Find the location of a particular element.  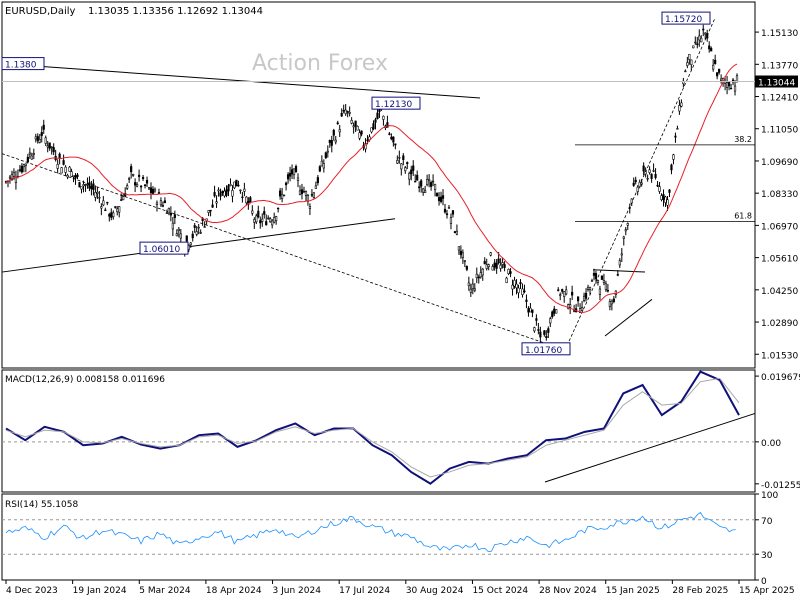

current-price-label: 1.13044 is located at coordinates (776, 84).